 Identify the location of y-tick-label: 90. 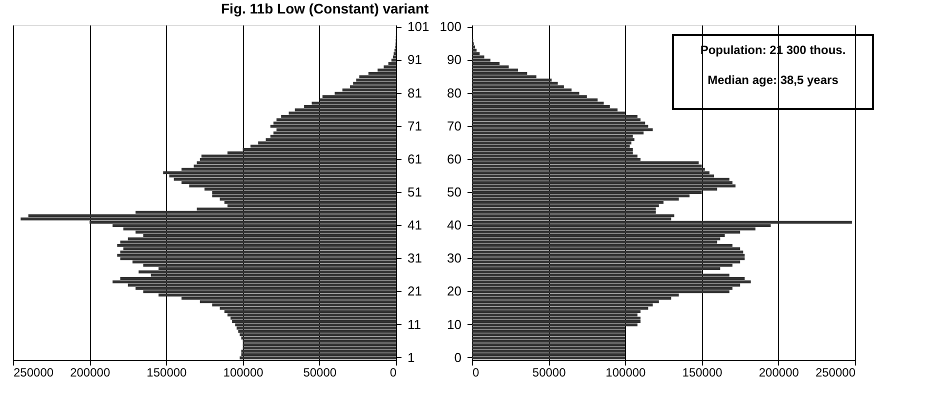
(454, 60).